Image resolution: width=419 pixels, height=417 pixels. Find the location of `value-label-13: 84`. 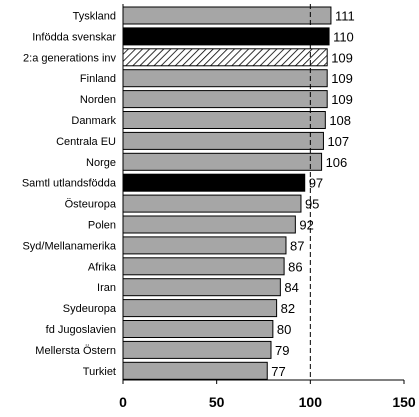

value-label-13: 84 is located at coordinates (291, 287).